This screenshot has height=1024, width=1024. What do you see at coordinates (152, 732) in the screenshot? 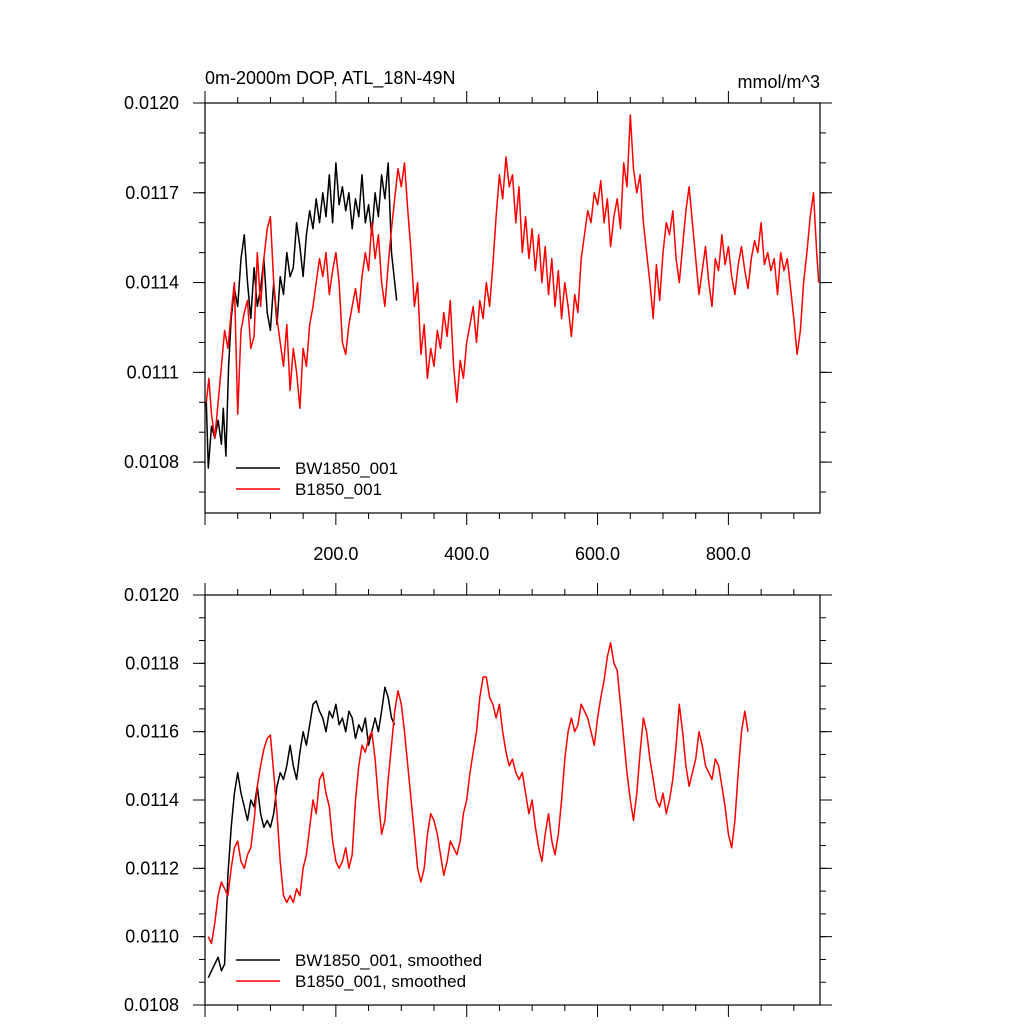
I see `y-tick-label: 0.0116` at bounding box center [152, 732].